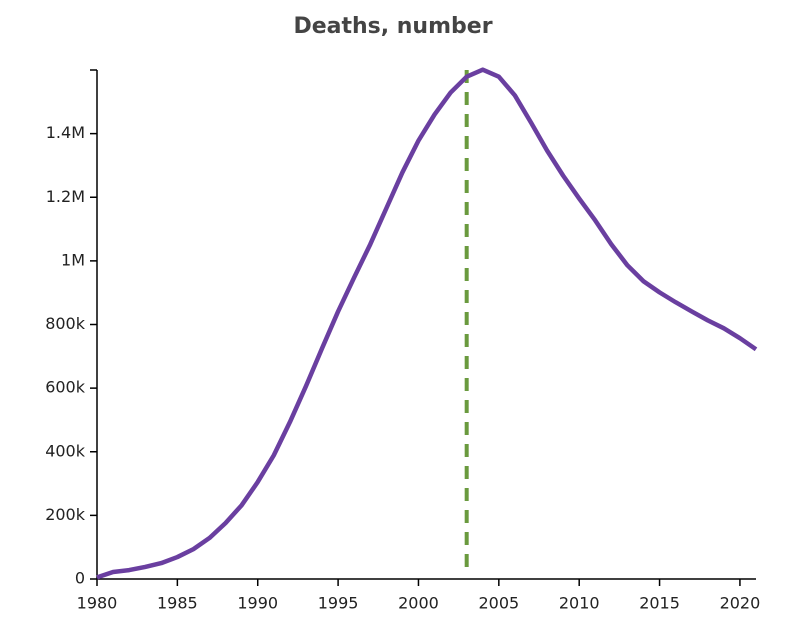  I want to click on y-tick-label: 1.4M, so click(65, 132).